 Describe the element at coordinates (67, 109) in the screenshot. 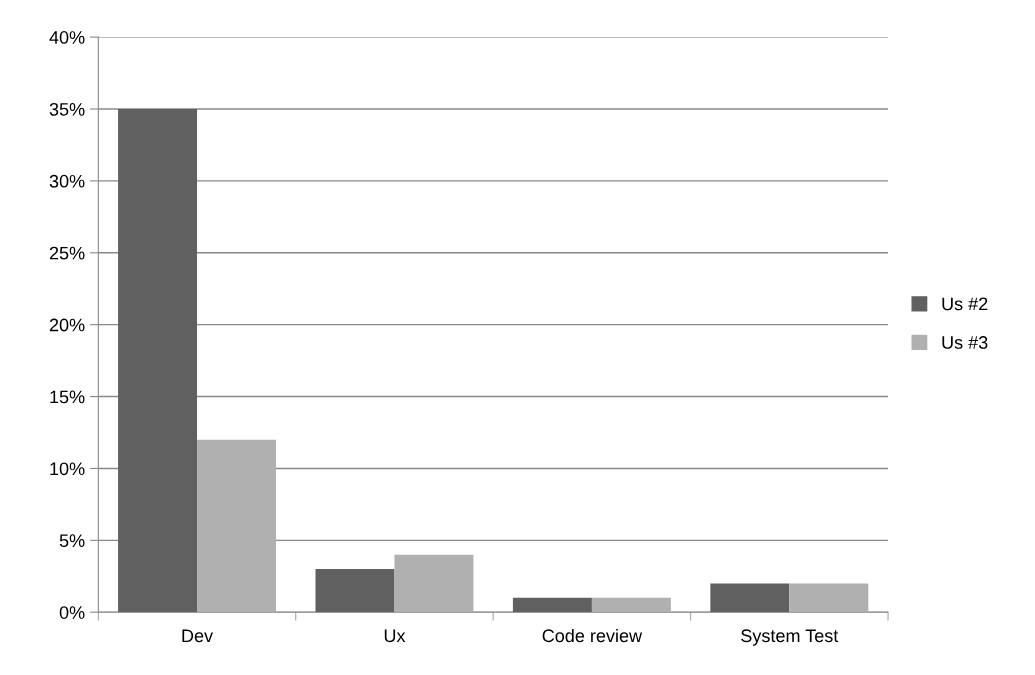

I see `y-tick-label: 35%` at that location.